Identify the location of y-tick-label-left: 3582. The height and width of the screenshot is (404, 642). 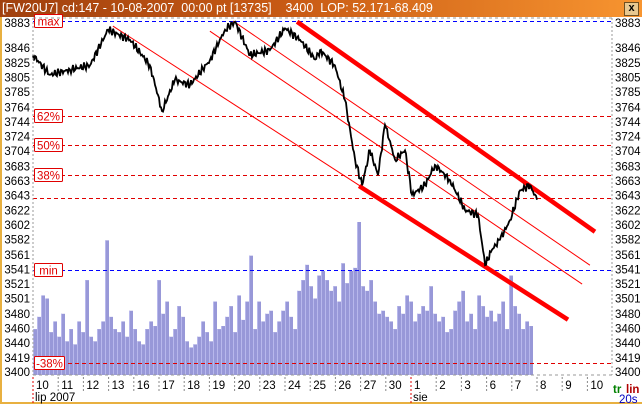
(17, 241).